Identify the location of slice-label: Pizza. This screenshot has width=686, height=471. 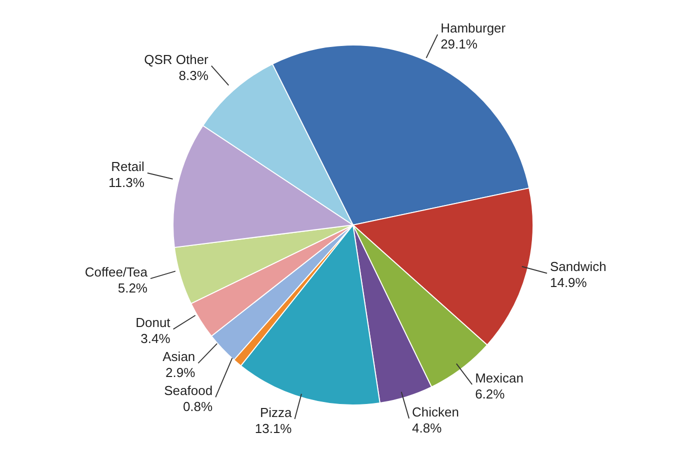
(276, 412).